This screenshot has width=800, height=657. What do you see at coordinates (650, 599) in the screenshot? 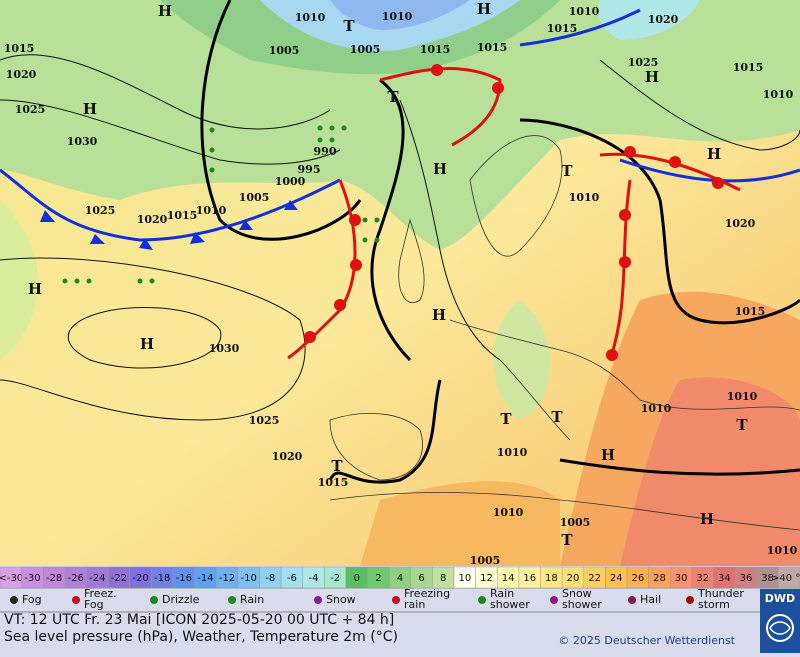
I see `legend-label: Hail` at bounding box center [650, 599].